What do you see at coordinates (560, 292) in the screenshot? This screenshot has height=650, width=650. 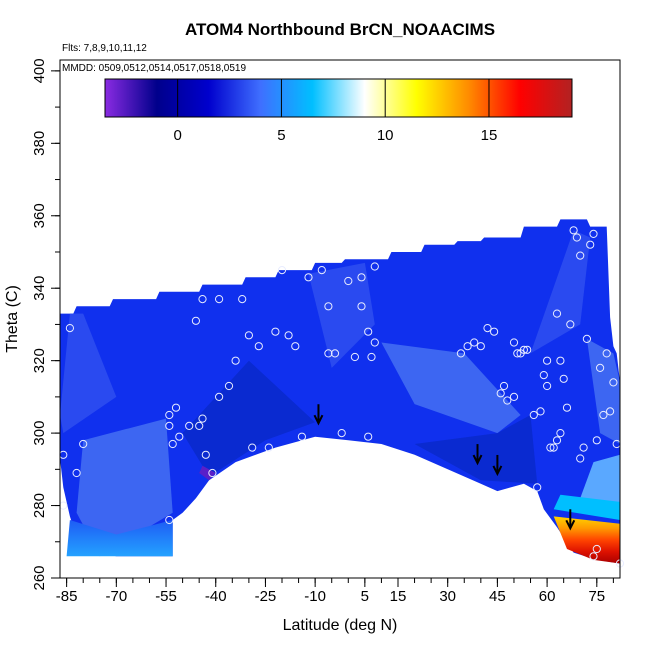 I see `field-patch-north-strip` at bounding box center [560, 292].